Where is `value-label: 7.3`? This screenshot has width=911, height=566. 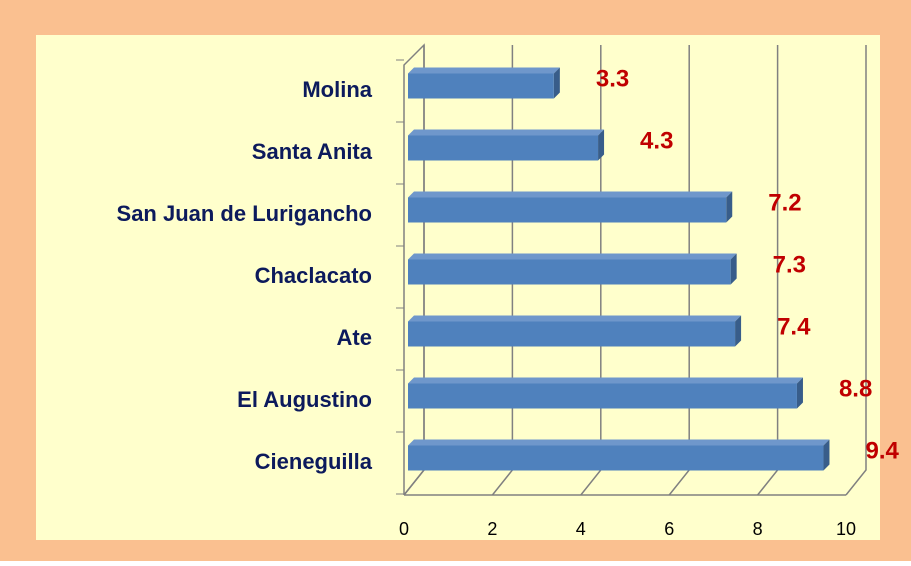
value-label: 7.3 is located at coordinates (789, 264).